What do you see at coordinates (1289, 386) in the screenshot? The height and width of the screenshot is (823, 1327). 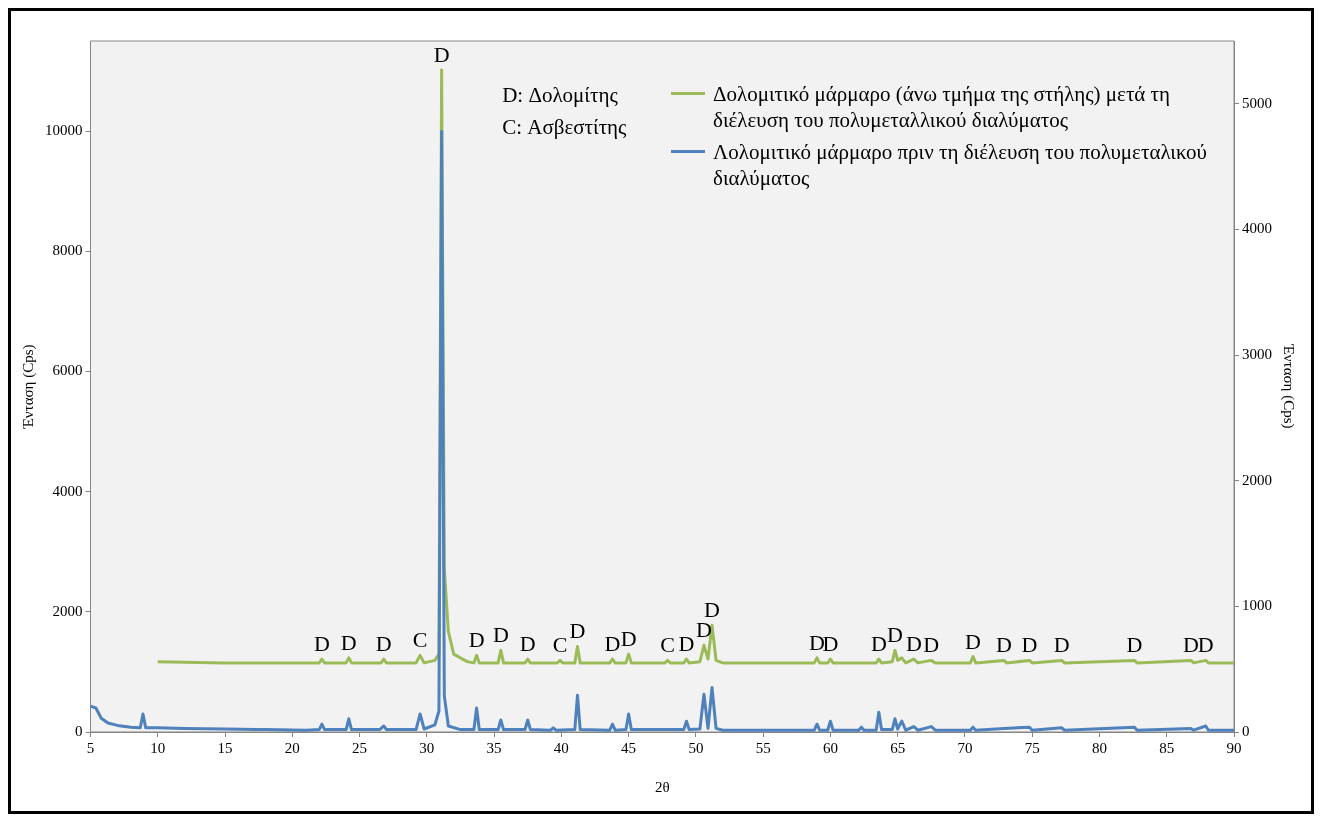 I see `y2-axis-title: Ένταση (Cps)` at bounding box center [1289, 386].